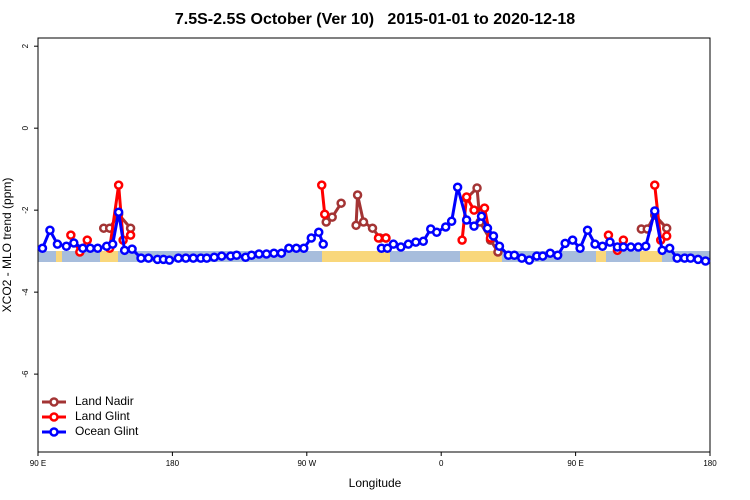 The width and height of the screenshot is (750, 500). What do you see at coordinates (104, 401) in the screenshot?
I see `legend-label: Land Nadir` at bounding box center [104, 401].